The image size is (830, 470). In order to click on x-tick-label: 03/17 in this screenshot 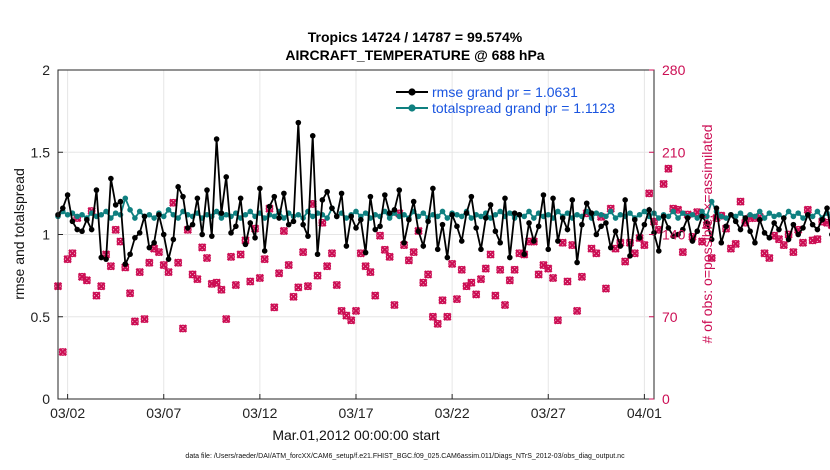, I will do `click(355, 413)`.